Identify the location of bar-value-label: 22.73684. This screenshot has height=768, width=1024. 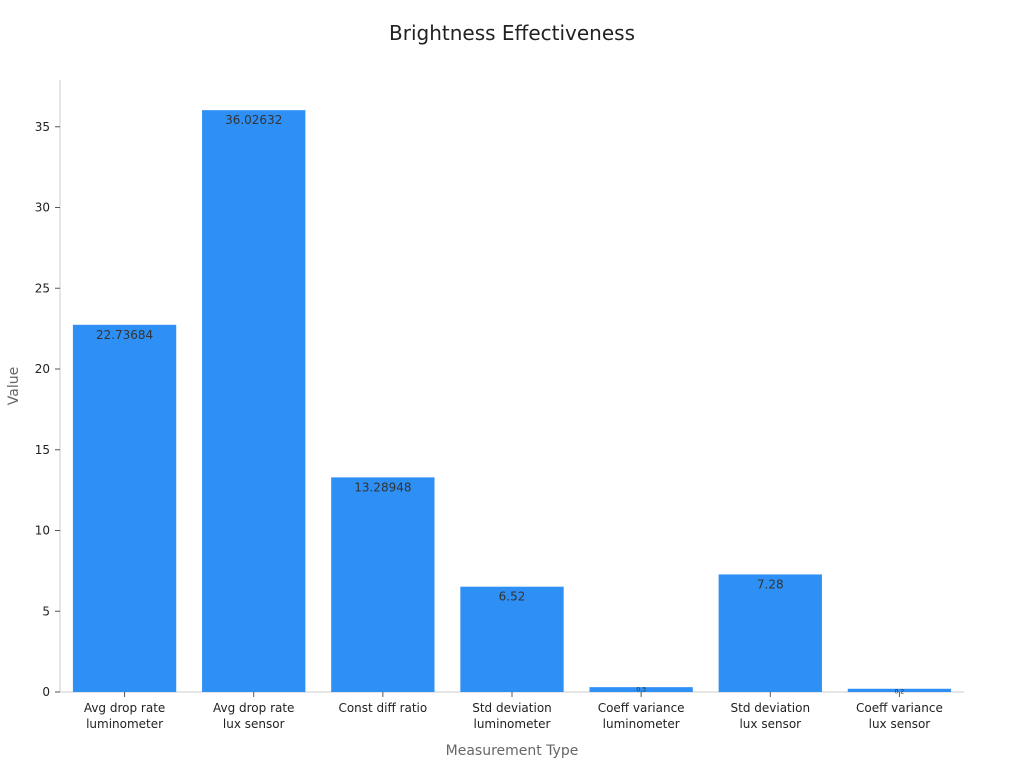
(124, 335).